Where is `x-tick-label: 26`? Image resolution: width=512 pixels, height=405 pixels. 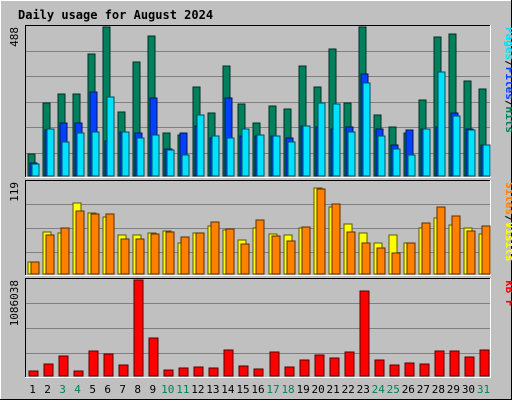
x-tick-label: 26 is located at coordinates (408, 389).